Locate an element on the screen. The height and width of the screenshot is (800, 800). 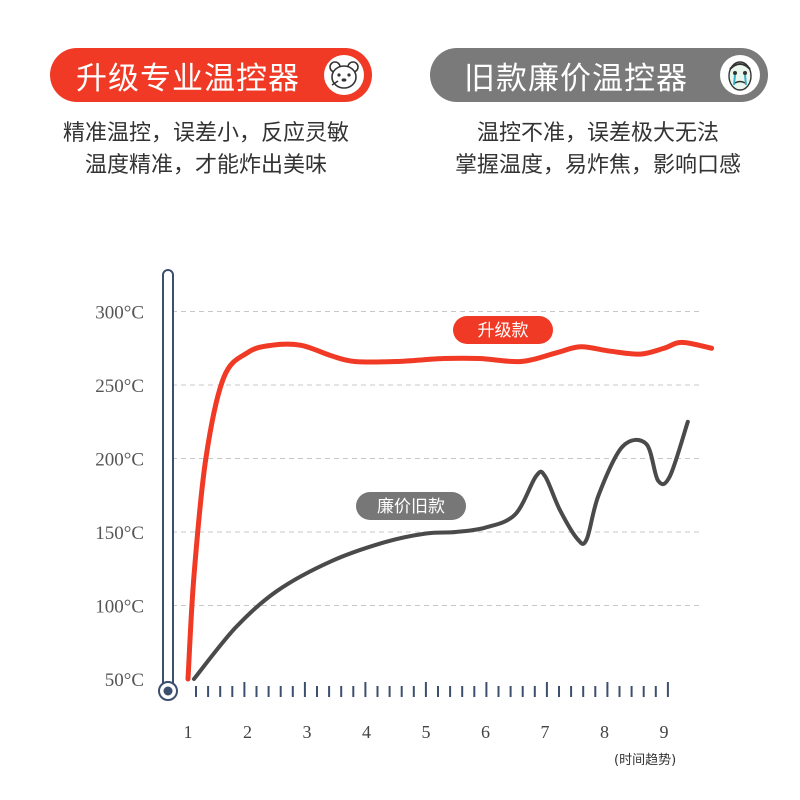
old-series-label-text: 廉价旧款 is located at coordinates (411, 507).